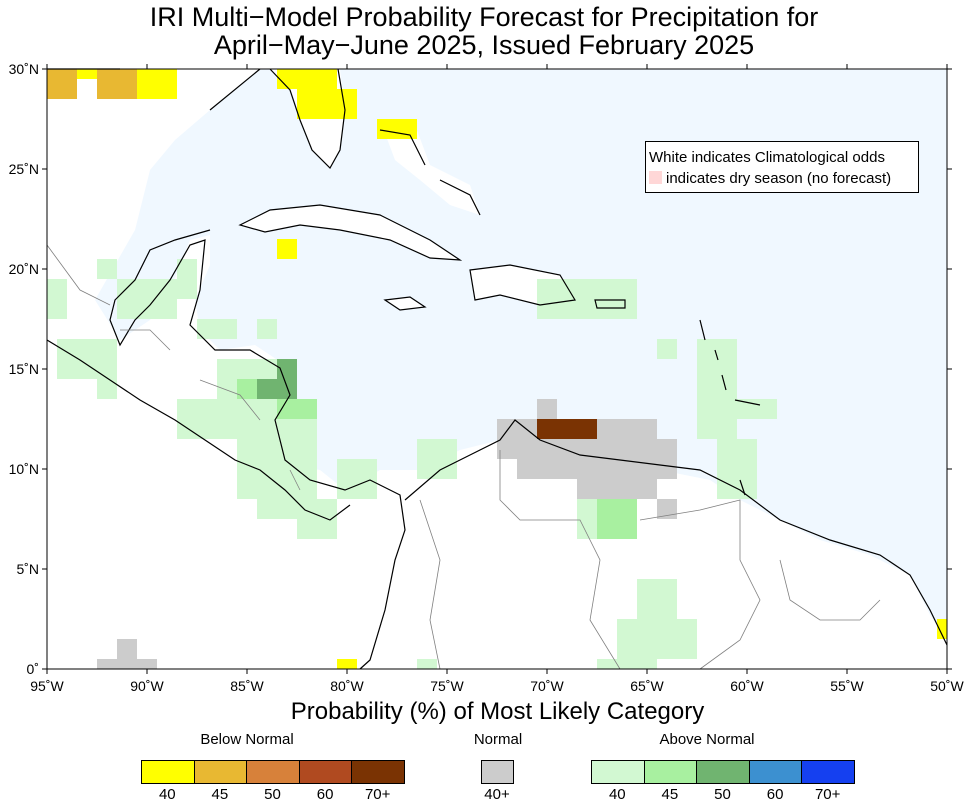 The width and height of the screenshot is (968, 803). What do you see at coordinates (610, 304) in the screenshot?
I see `coast-puerto-rico` at bounding box center [610, 304].